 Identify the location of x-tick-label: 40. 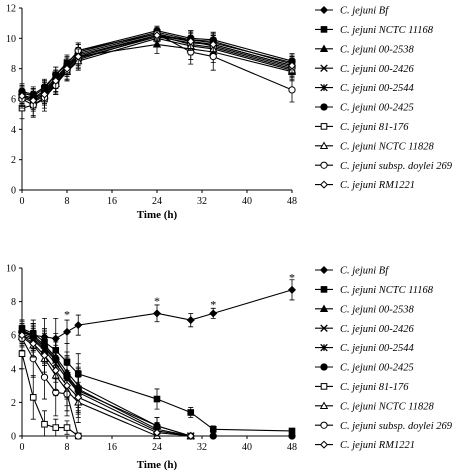
(247, 447).